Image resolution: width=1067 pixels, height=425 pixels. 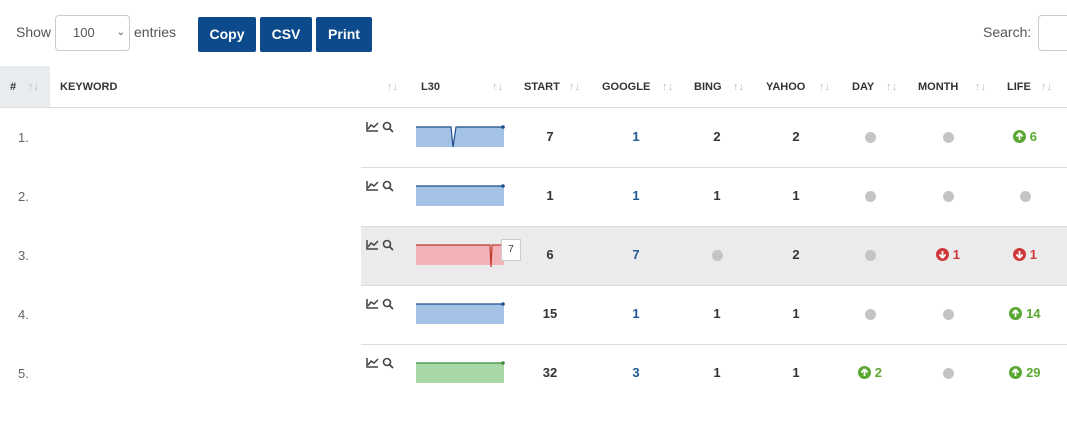 What do you see at coordinates (89, 87) in the screenshot?
I see `column-header: KEYWORD` at bounding box center [89, 87].